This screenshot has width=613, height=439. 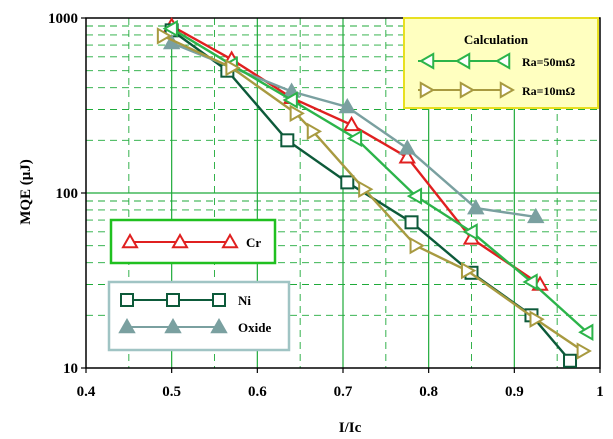 I want to click on legend-ra10-markers, so click(x=467, y=90).